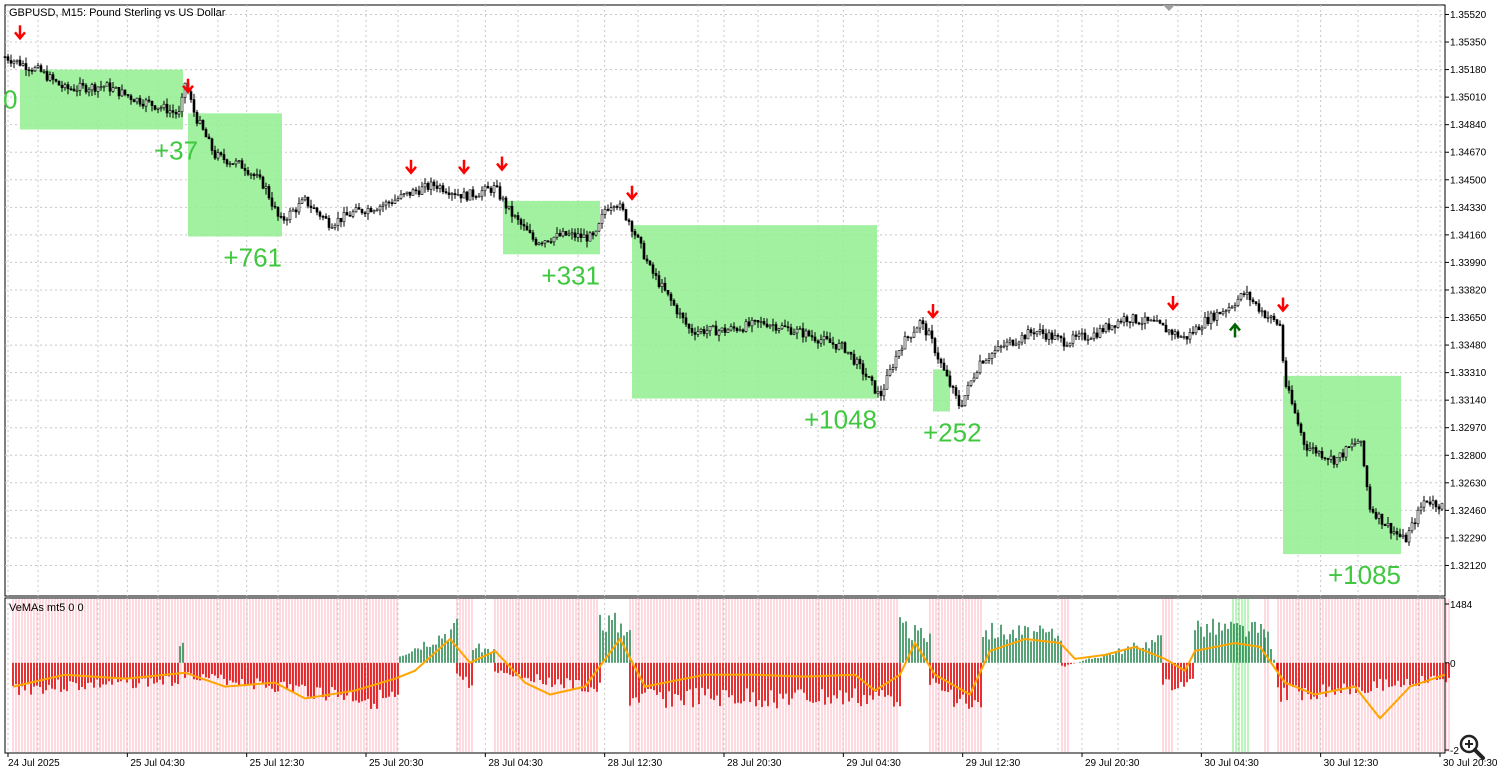 Image resolution: width=1500 pixels, height=773 pixels. Describe the element at coordinates (235, 175) in the screenshot. I see `trade-zone-box` at that location.